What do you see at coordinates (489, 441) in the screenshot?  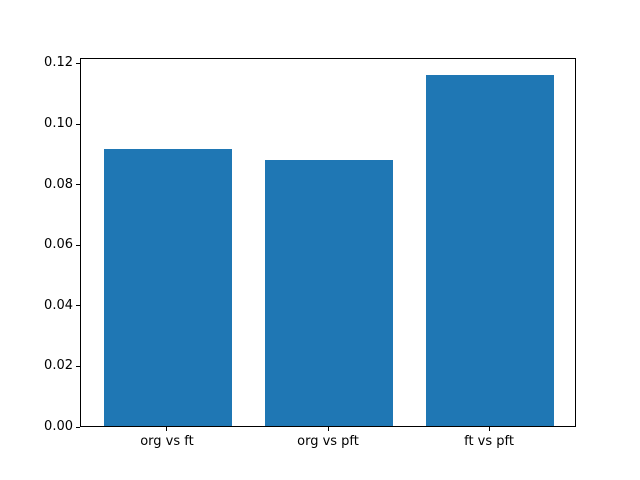 I see `x-tick-label: ft vs pft` at bounding box center [489, 441].